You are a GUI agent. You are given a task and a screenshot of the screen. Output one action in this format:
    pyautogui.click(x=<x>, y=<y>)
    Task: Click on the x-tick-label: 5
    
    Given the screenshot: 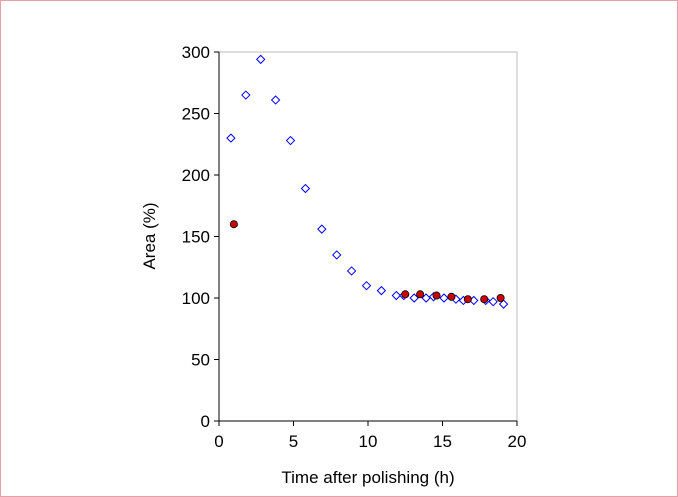 What is the action you would take?
    pyautogui.click(x=293, y=441)
    